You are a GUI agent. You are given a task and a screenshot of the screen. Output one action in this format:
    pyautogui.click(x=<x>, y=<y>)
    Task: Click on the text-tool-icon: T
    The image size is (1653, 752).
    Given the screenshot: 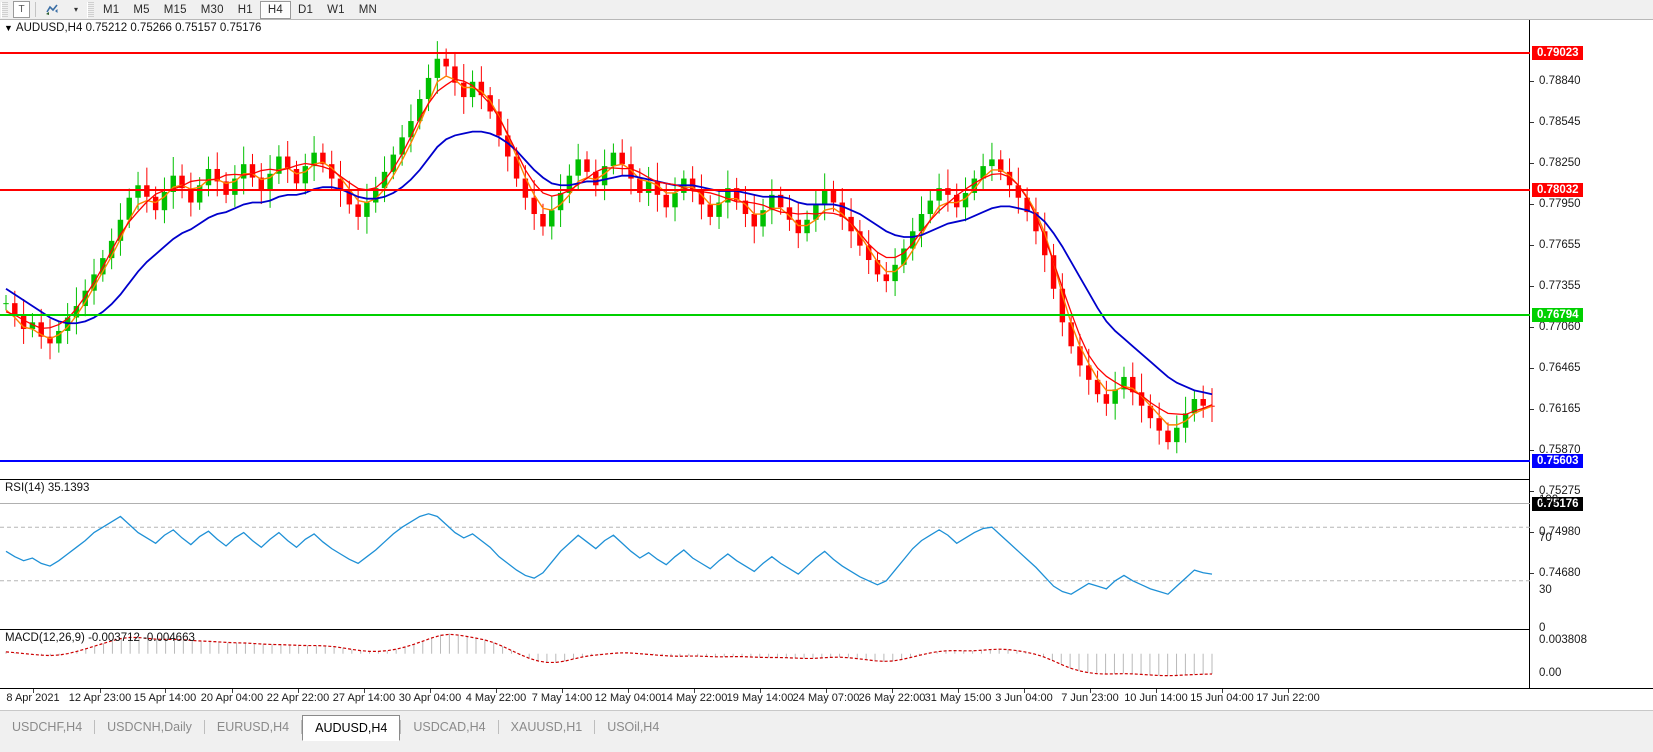 What is the action you would take?
    pyautogui.click(x=21, y=9)
    